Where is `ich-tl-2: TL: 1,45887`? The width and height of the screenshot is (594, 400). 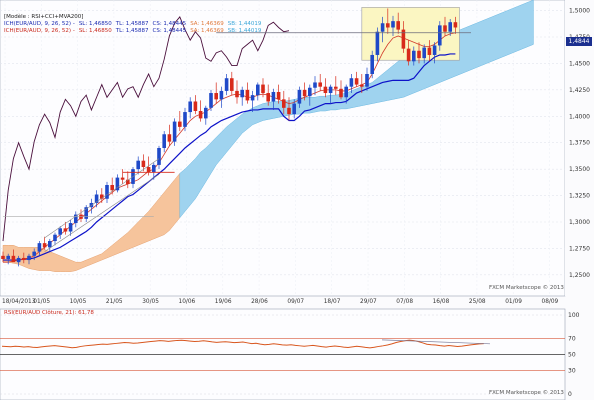
ich-tl-2: TL: 1,45887 is located at coordinates (132, 31).